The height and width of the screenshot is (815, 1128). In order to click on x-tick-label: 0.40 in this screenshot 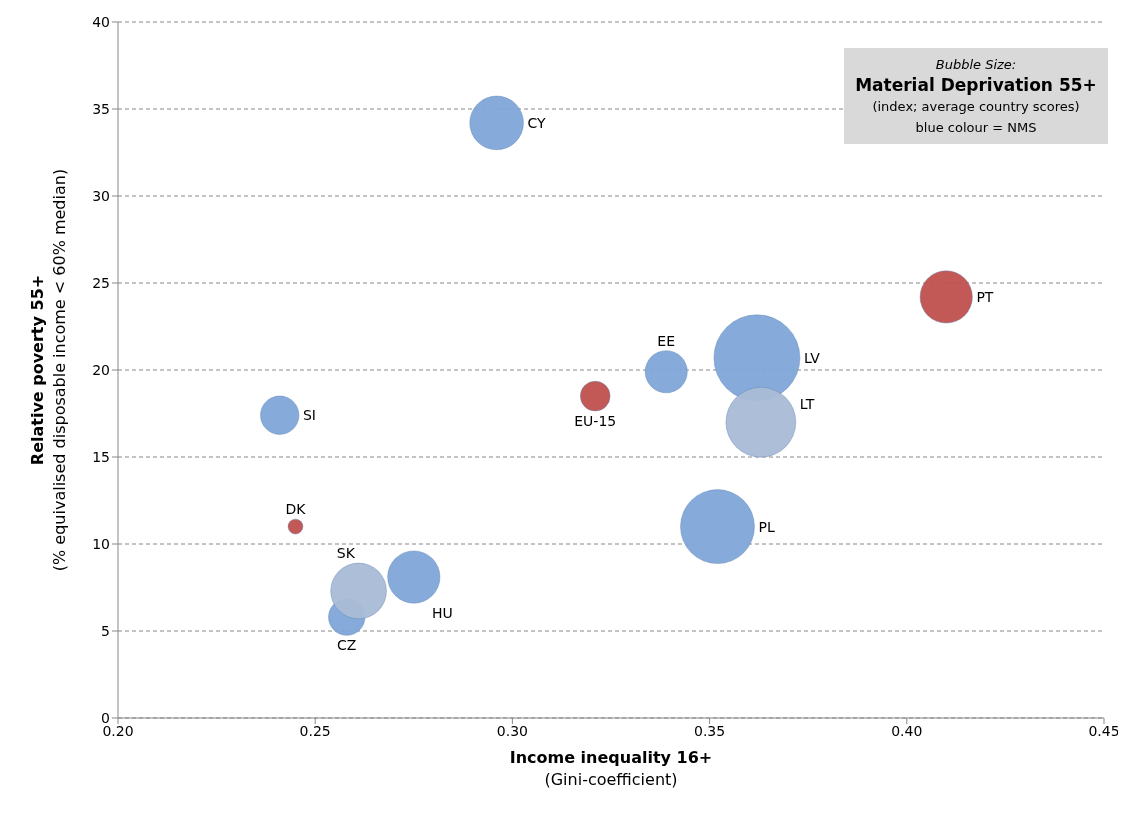, I will do `click(907, 730)`.